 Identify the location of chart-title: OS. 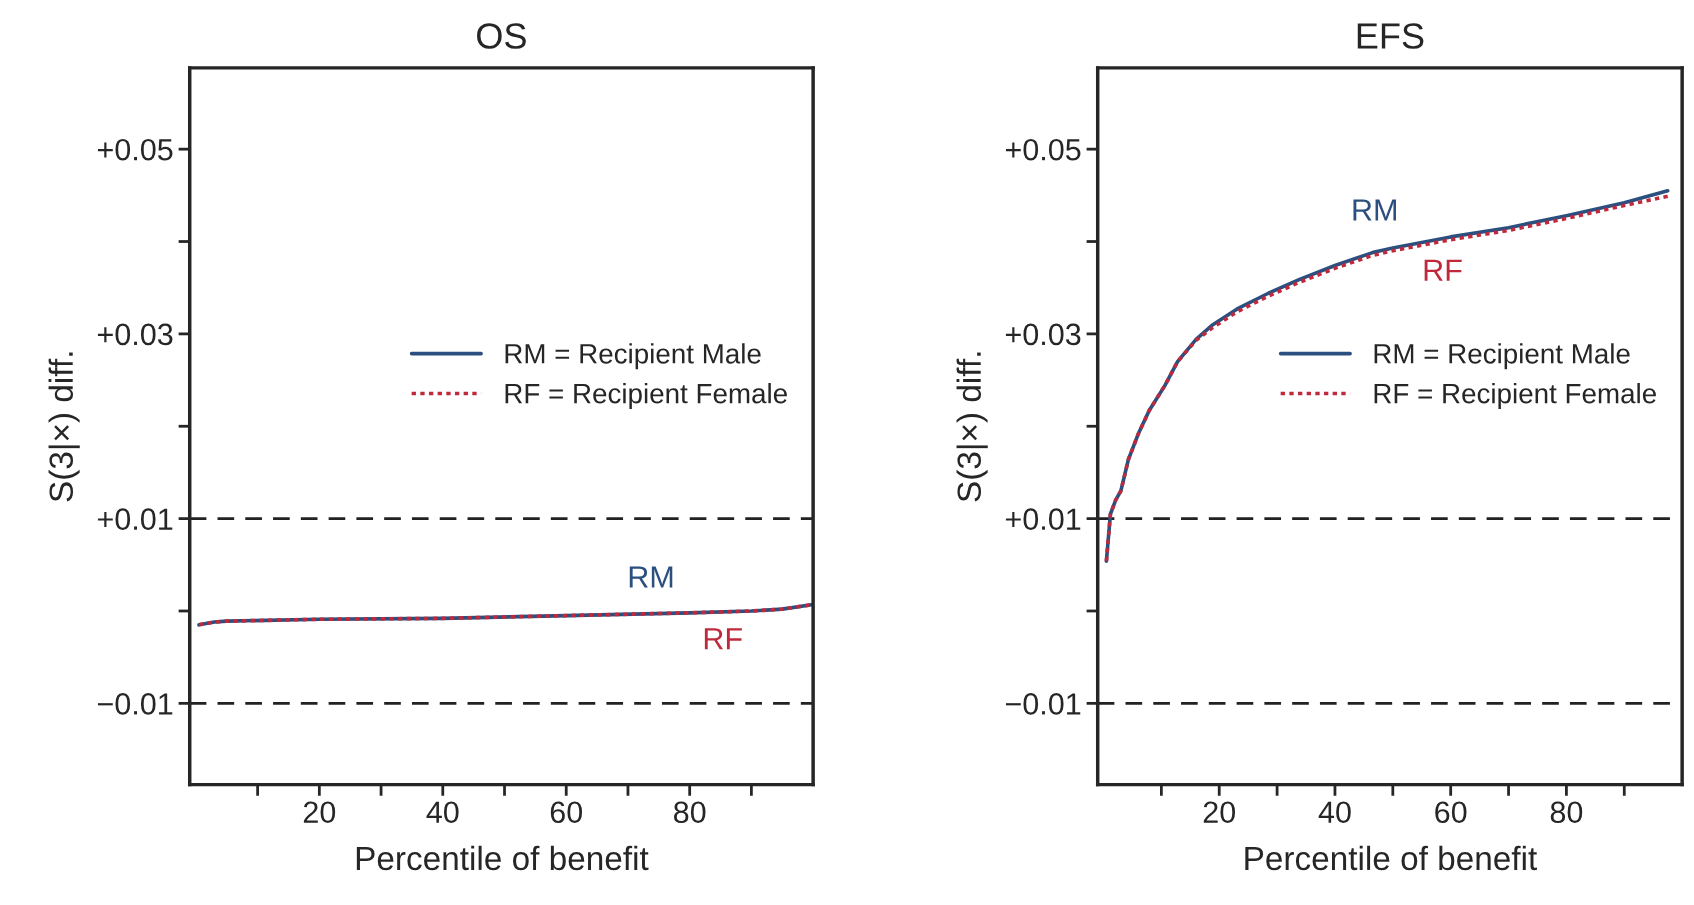
(501, 36).